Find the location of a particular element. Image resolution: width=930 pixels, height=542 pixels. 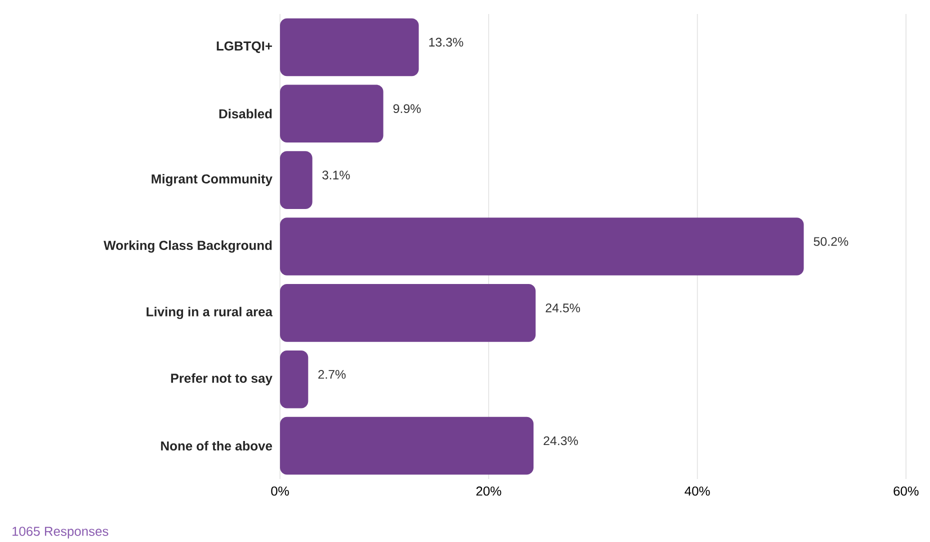

data-label: 13.3% is located at coordinates (446, 42).